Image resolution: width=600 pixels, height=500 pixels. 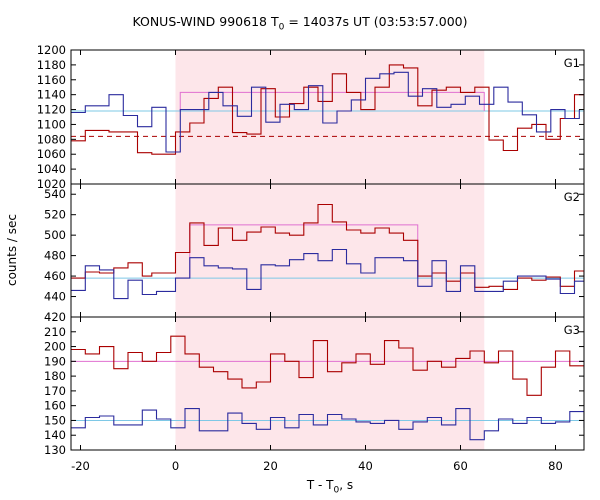 What do you see at coordinates (55, 435) in the screenshot?
I see `y-tick-label: 140` at bounding box center [55, 435].